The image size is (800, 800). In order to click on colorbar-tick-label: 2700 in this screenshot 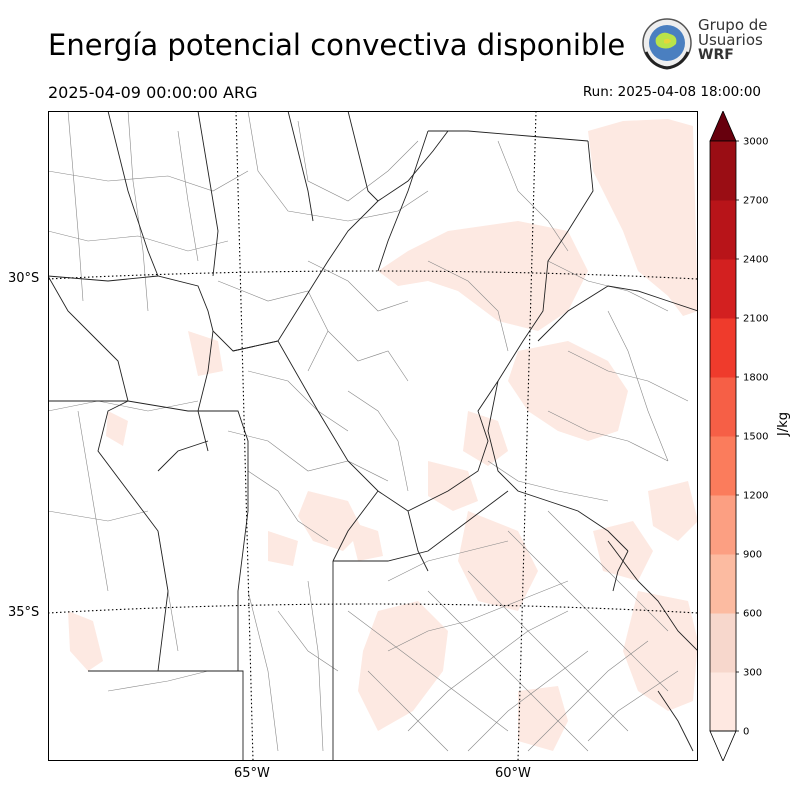, I will do `click(755, 201)`.